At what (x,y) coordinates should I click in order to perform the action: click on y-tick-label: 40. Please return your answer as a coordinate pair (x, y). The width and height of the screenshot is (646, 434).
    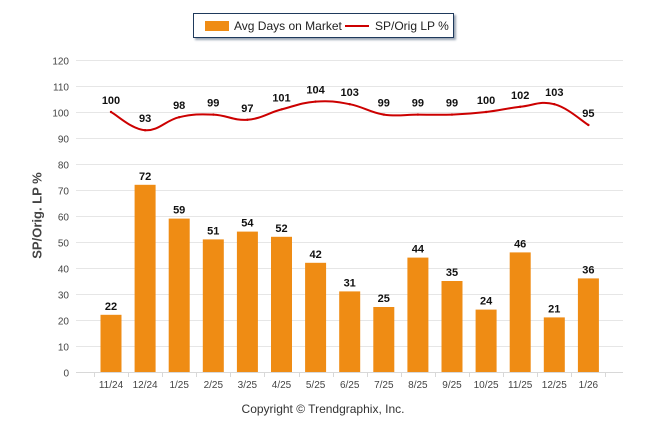
    Looking at the image, I should click on (64, 270).